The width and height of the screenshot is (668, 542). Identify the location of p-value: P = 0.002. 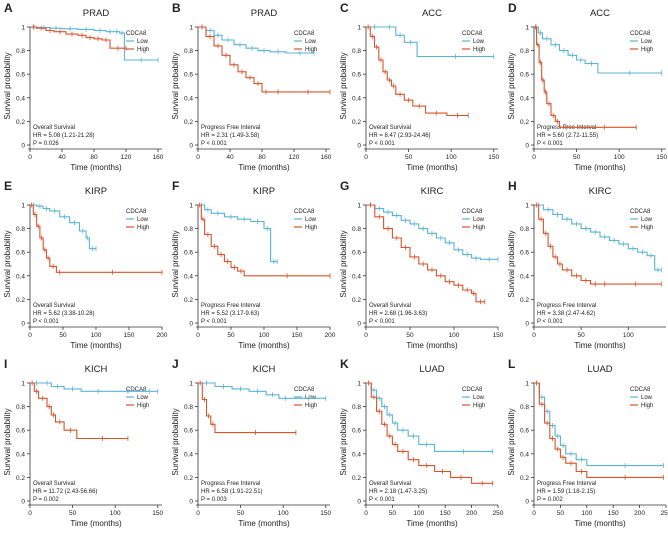
(46, 500).